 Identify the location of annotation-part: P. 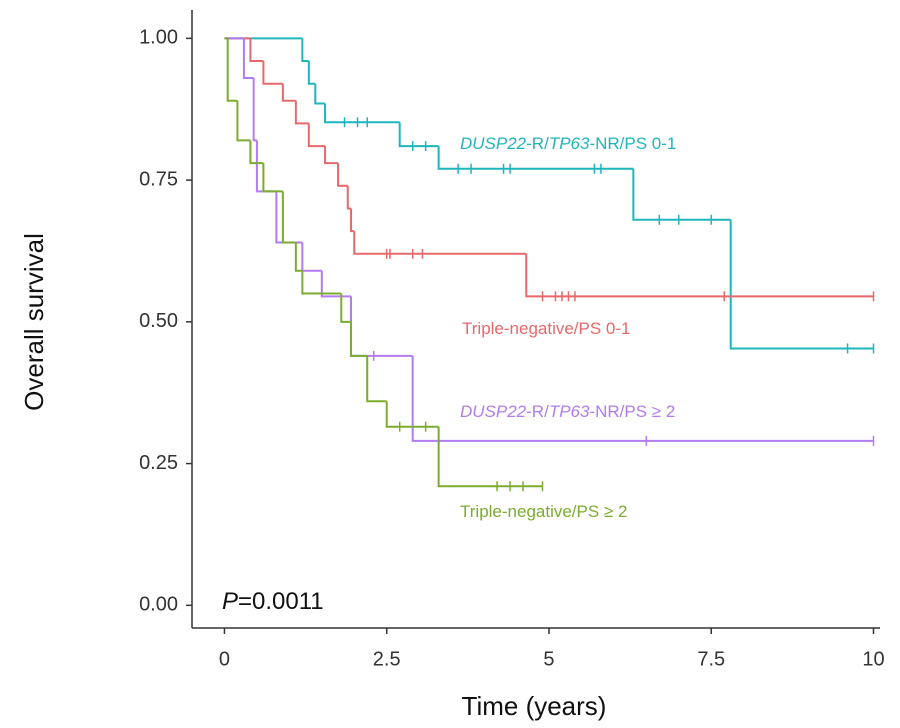
(230, 601).